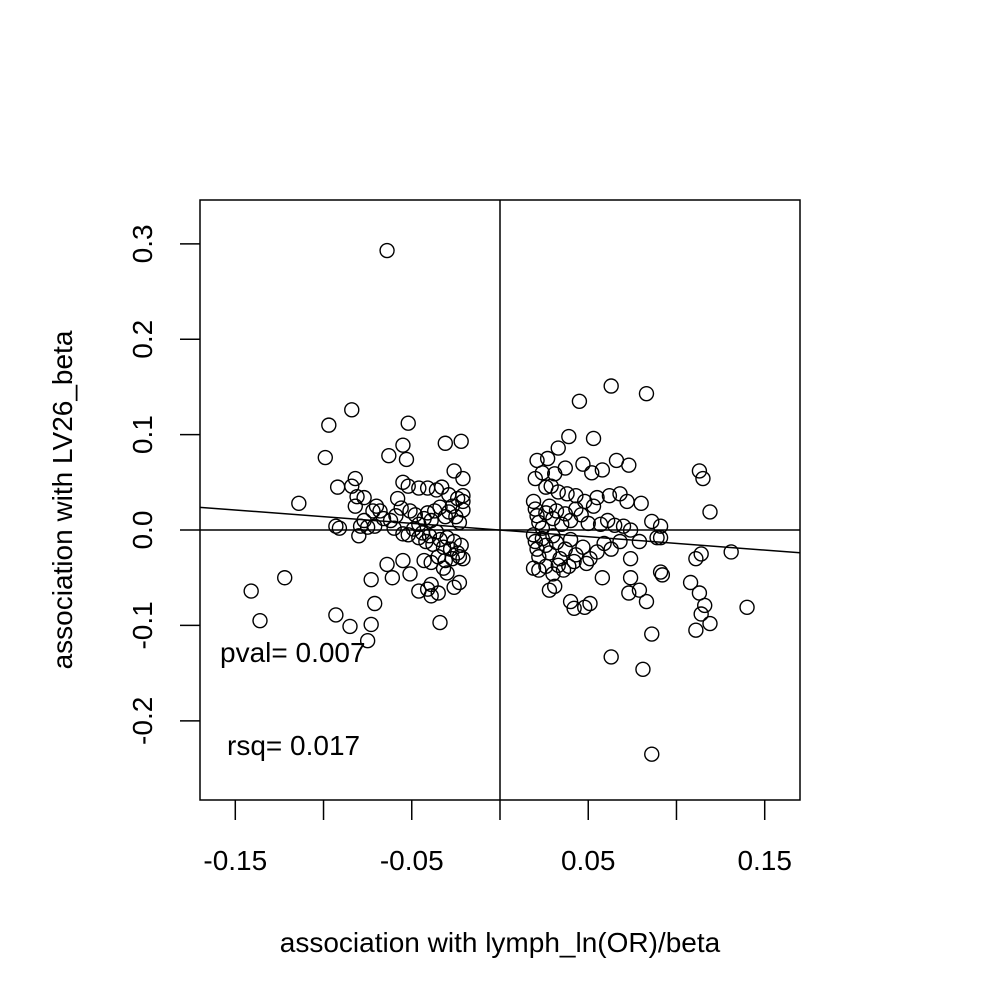 The image size is (1000, 1000). What do you see at coordinates (142, 243) in the screenshot?
I see `y-tick-label: 0.3` at bounding box center [142, 243].